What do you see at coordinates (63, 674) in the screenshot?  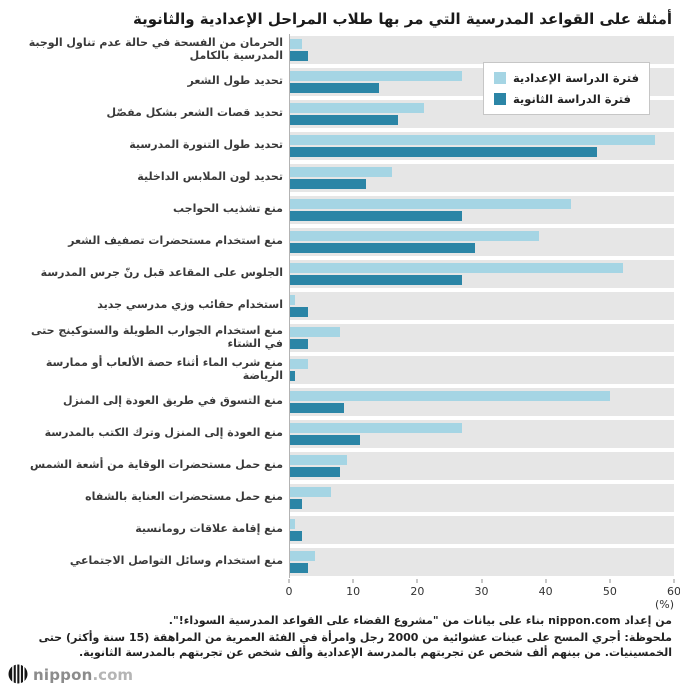 I see `logo-name: nippon` at bounding box center [63, 674].